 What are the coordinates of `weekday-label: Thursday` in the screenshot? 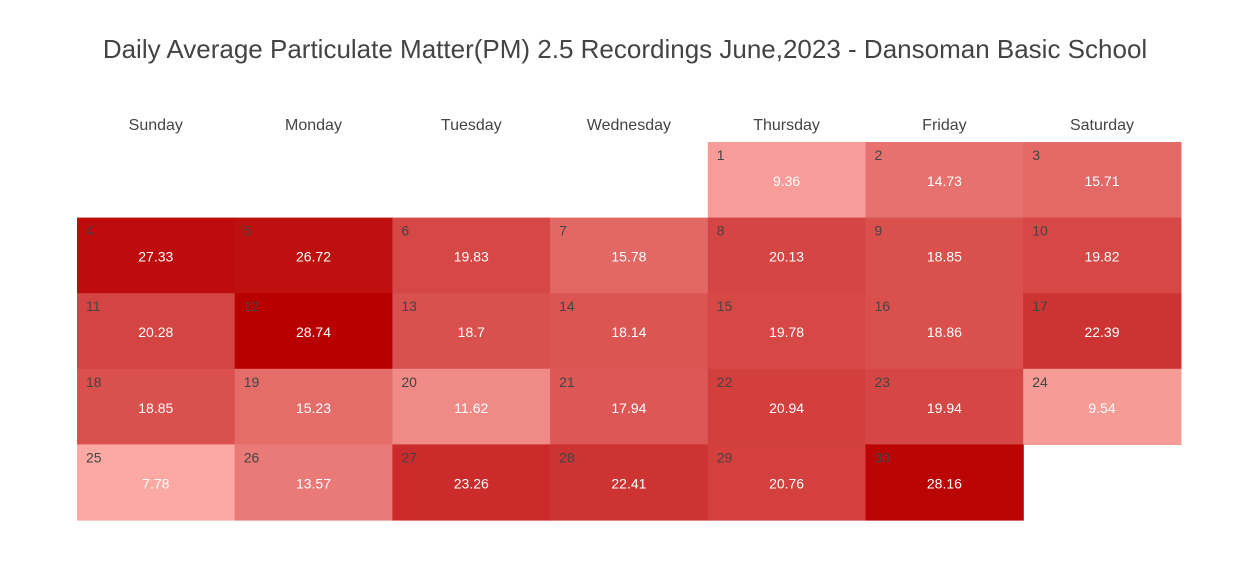 It's located at (786, 125).